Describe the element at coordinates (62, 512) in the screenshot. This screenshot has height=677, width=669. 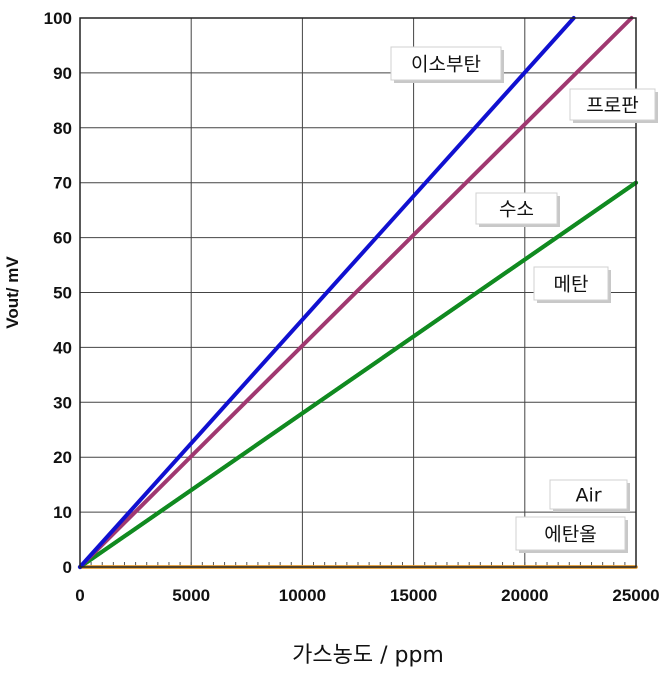
I see `y-tick-label: 10` at that location.